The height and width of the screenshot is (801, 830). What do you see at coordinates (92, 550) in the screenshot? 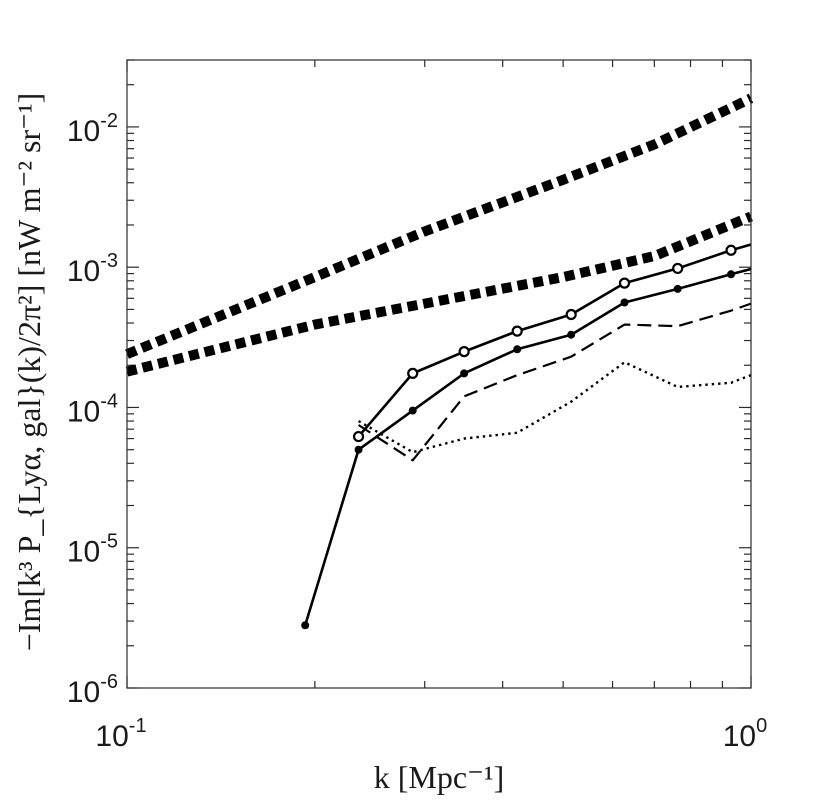
I see `y-tick-label: 10⁻⁵` at bounding box center [92, 550].